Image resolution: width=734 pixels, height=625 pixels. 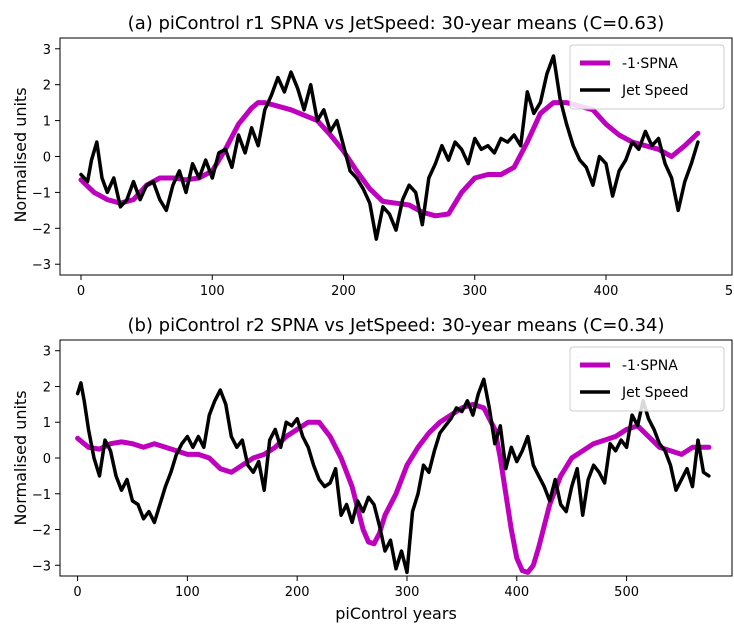 I want to click on x-axis-label: piControl years, so click(x=396, y=613).